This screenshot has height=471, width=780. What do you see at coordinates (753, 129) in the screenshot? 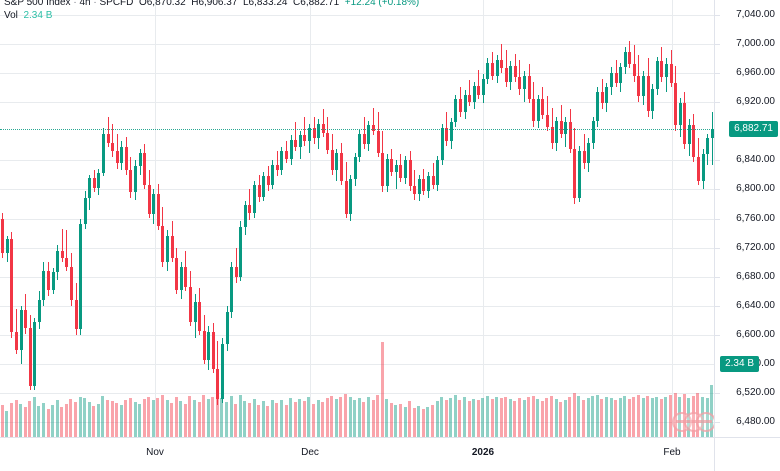
I see `current-price-badge: 6,882.71` at bounding box center [753, 129].